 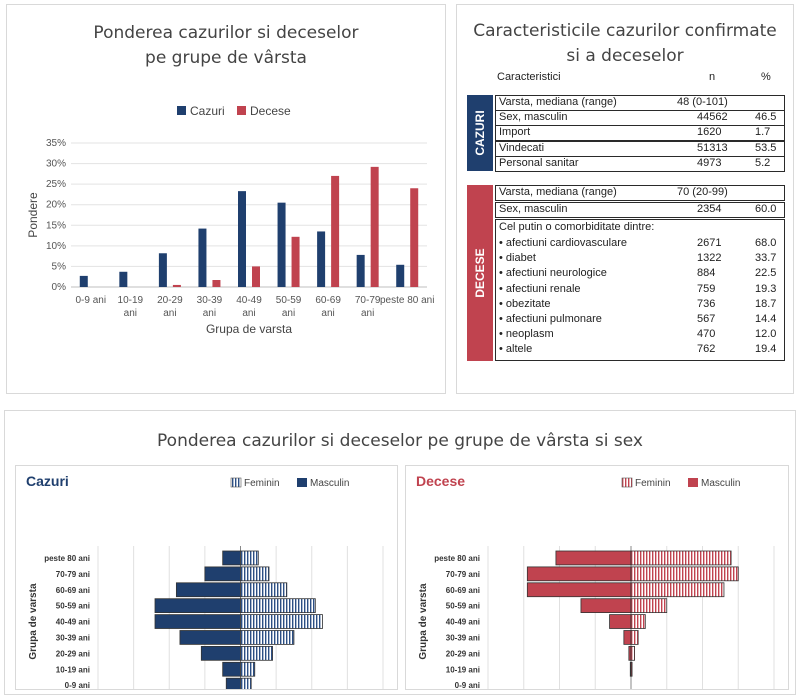 What do you see at coordinates (550, 319) in the screenshot?
I see `comorb-row-label: • afectiuni pulmonare` at bounding box center [550, 319].